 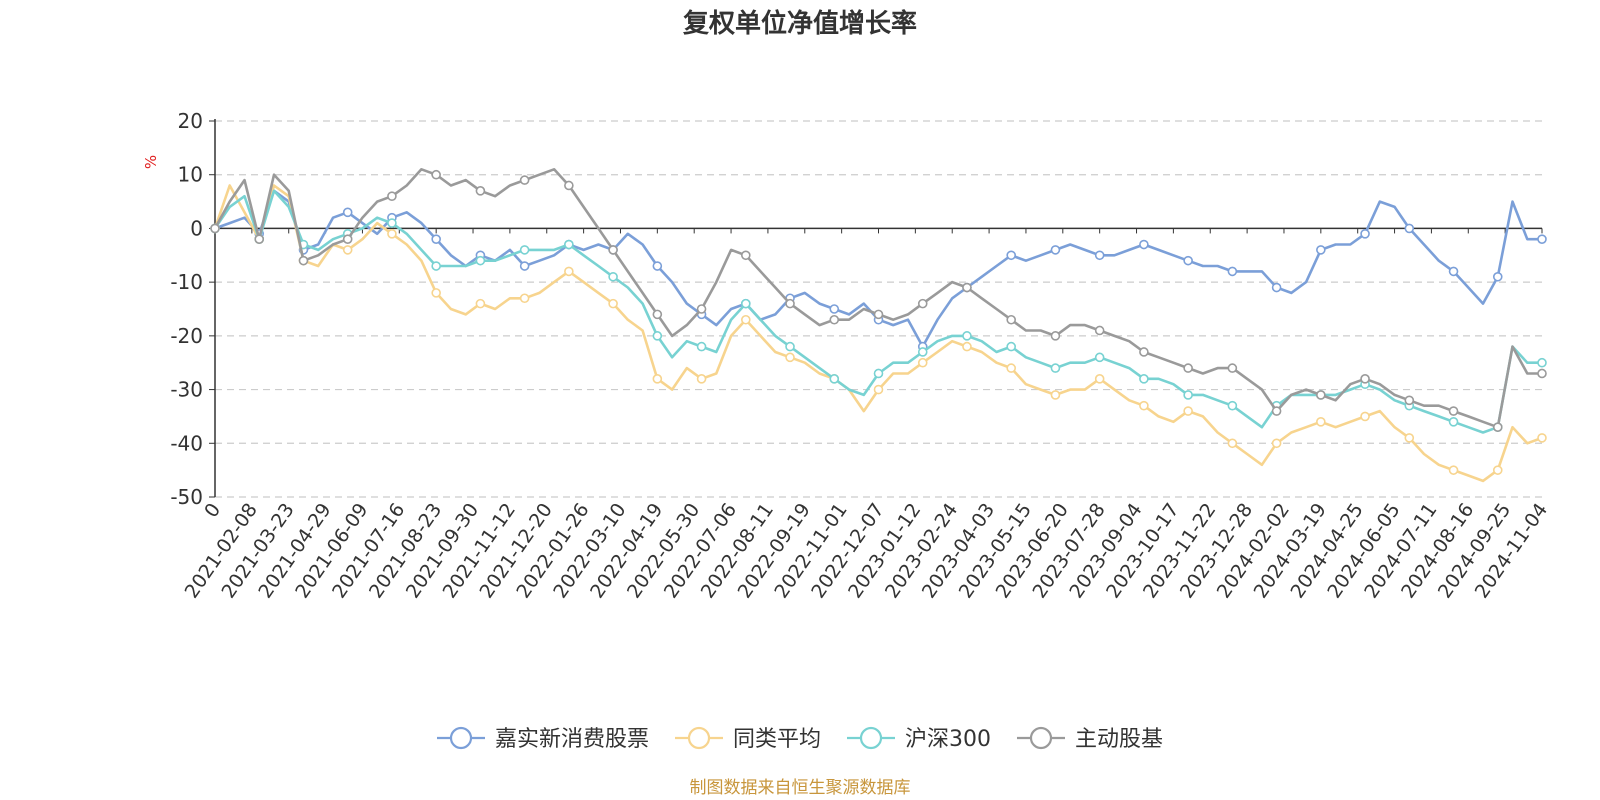 What do you see at coordinates (800, 23) in the screenshot?
I see `chart-title: 复权单位净值增长率` at bounding box center [800, 23].